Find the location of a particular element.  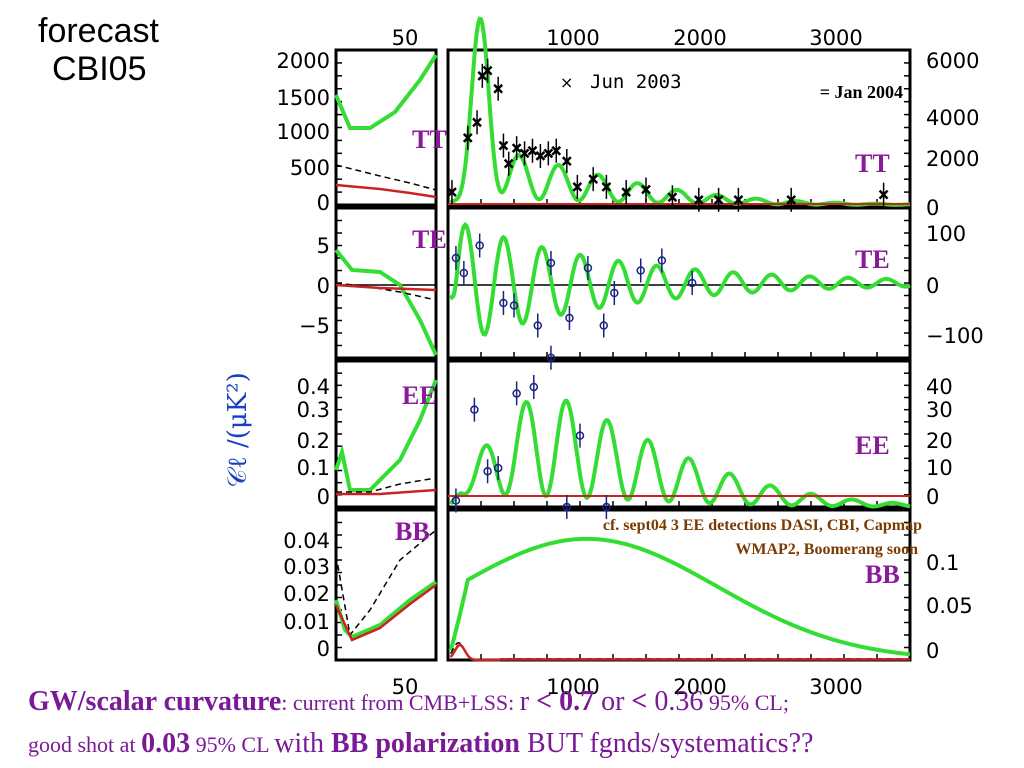

caption-lt: < is located at coordinates (643, 701).